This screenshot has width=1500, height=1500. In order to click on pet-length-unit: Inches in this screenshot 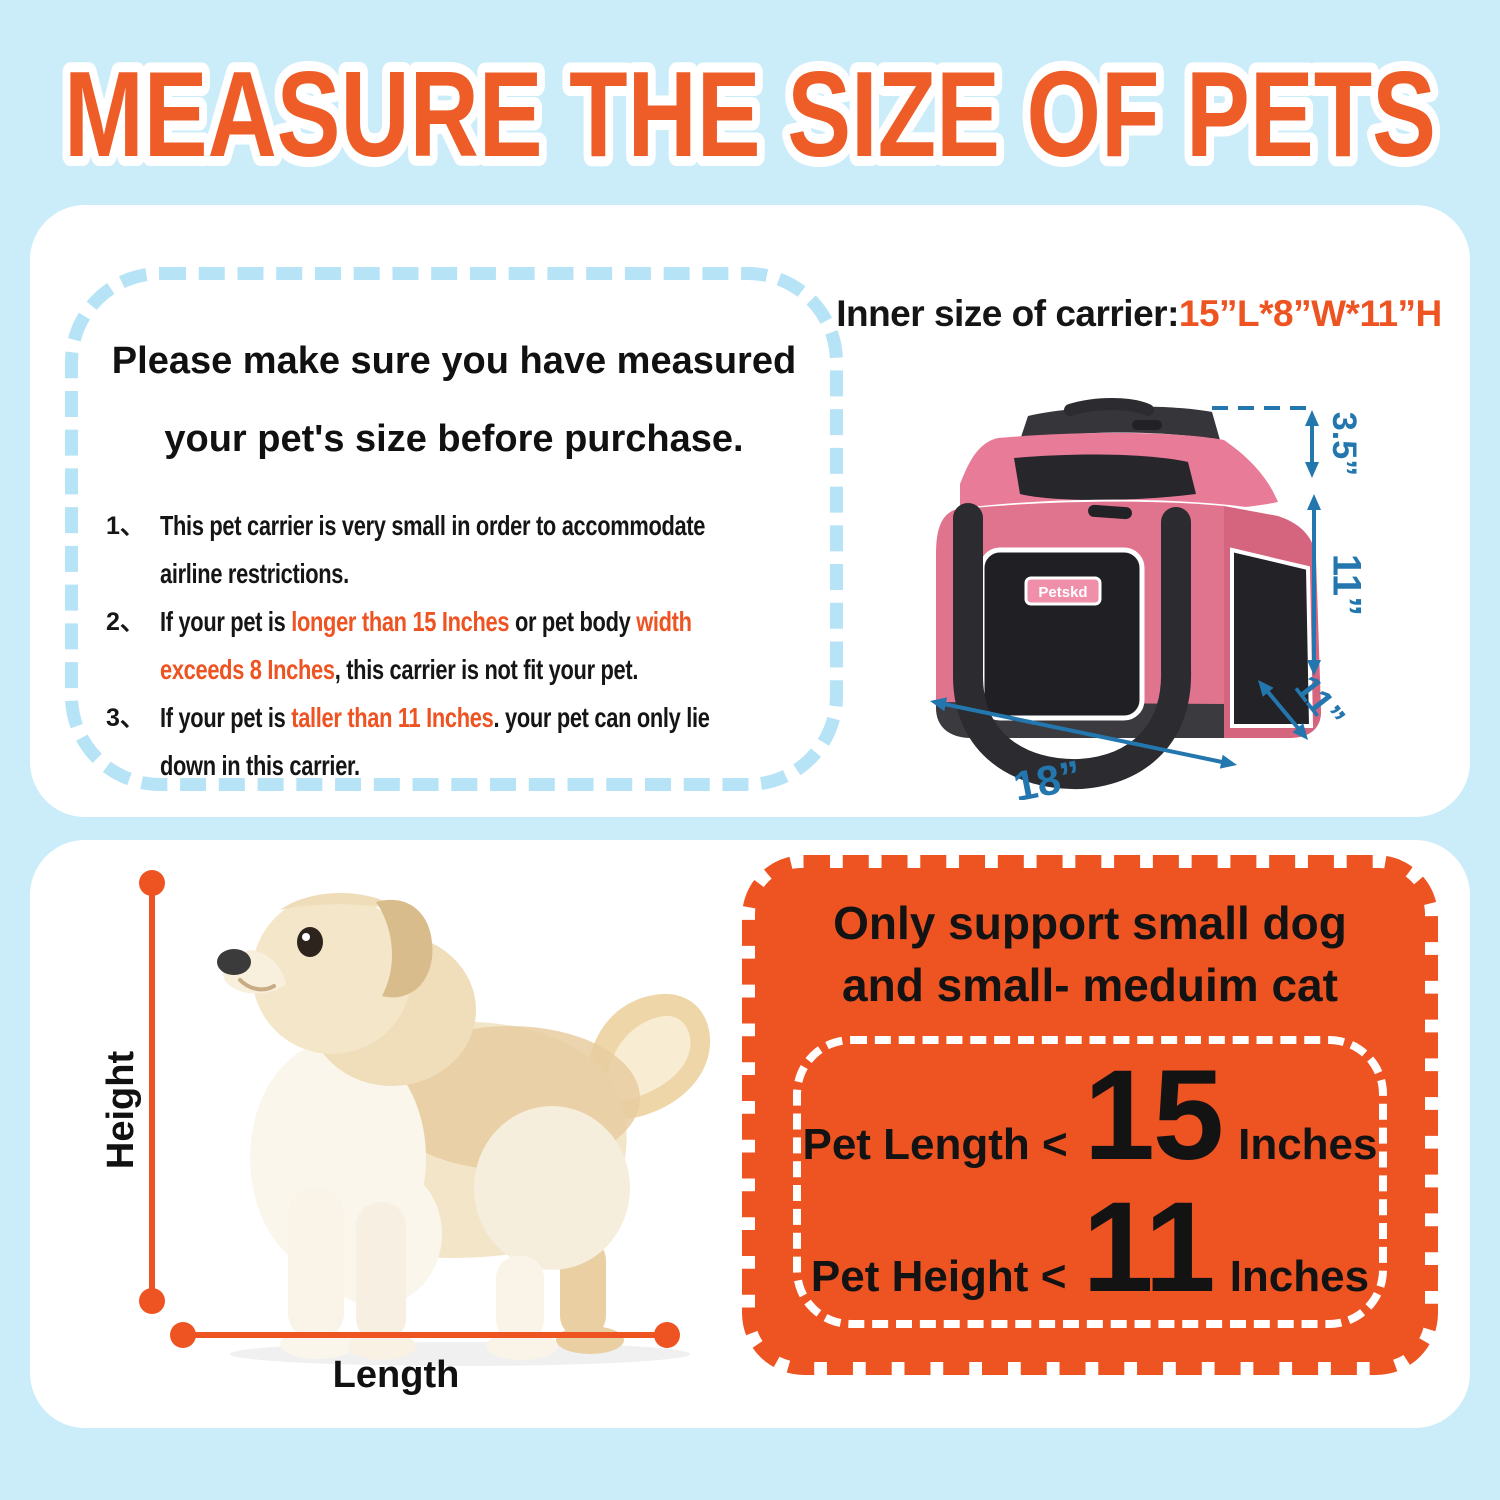, I will do `click(1308, 1145)`.